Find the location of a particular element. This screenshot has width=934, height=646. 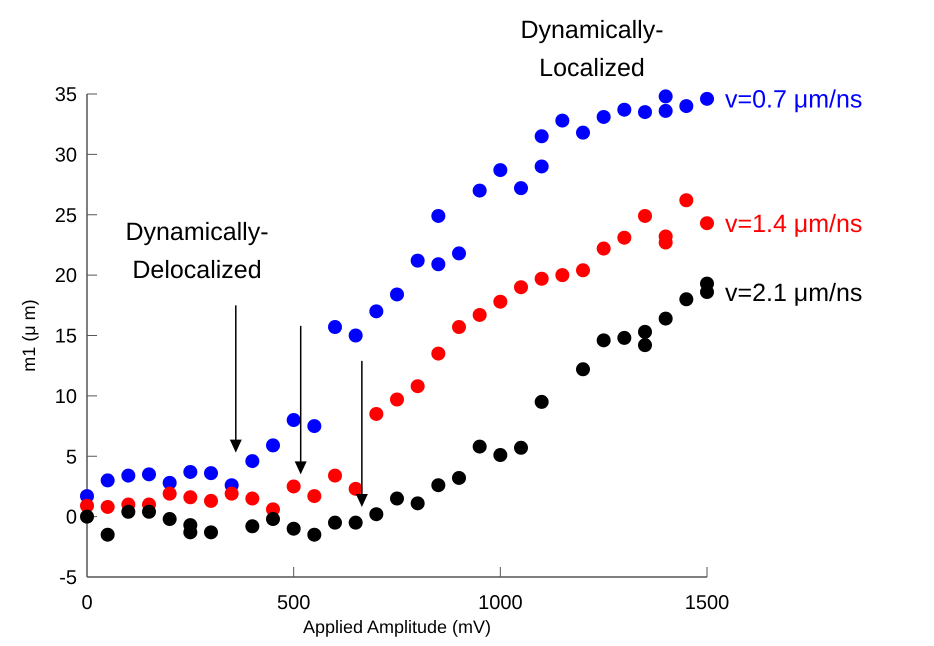

y-axis-title: m1 (μ m) is located at coordinates (29, 335).